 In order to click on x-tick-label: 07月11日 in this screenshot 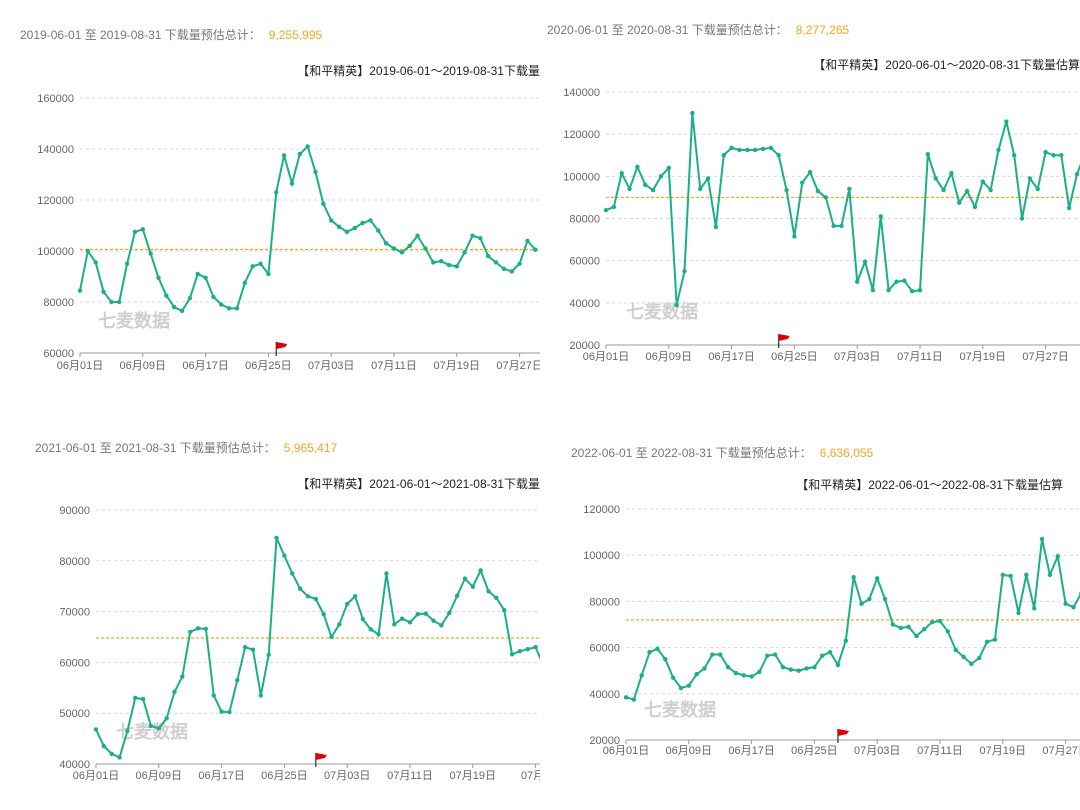, I will do `click(940, 751)`.